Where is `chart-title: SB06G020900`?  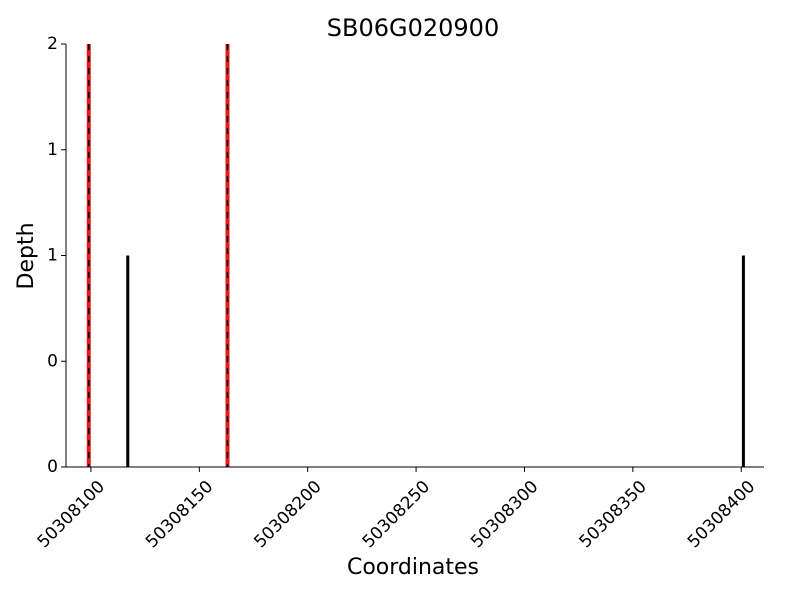
chart-title: SB06G020900 is located at coordinates (413, 28).